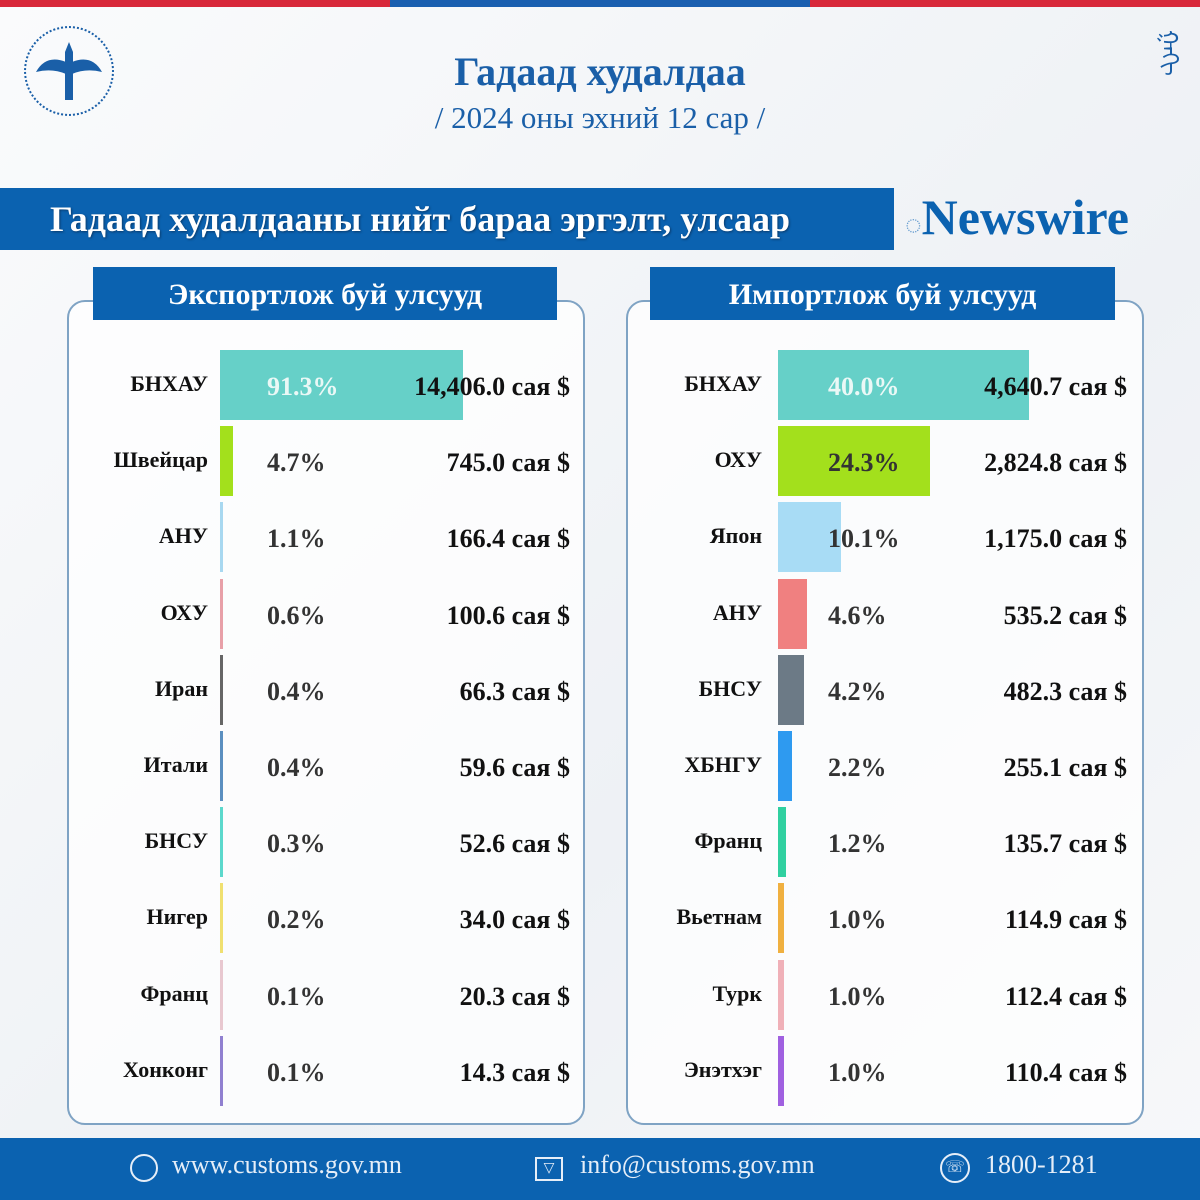  I want to click on import-value-label: 1,175.0 сая $, so click(1055, 539).